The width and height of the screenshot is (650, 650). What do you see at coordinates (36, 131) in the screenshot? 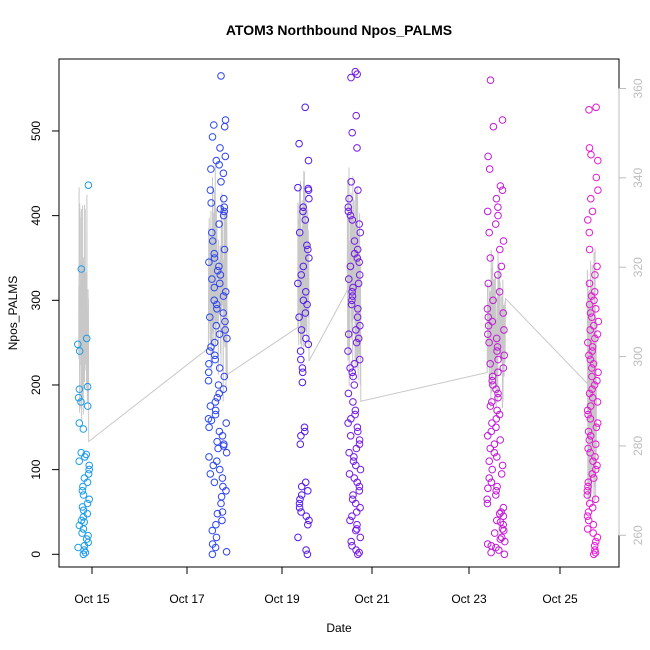
I see `y-tick-label: 500` at bounding box center [36, 131].